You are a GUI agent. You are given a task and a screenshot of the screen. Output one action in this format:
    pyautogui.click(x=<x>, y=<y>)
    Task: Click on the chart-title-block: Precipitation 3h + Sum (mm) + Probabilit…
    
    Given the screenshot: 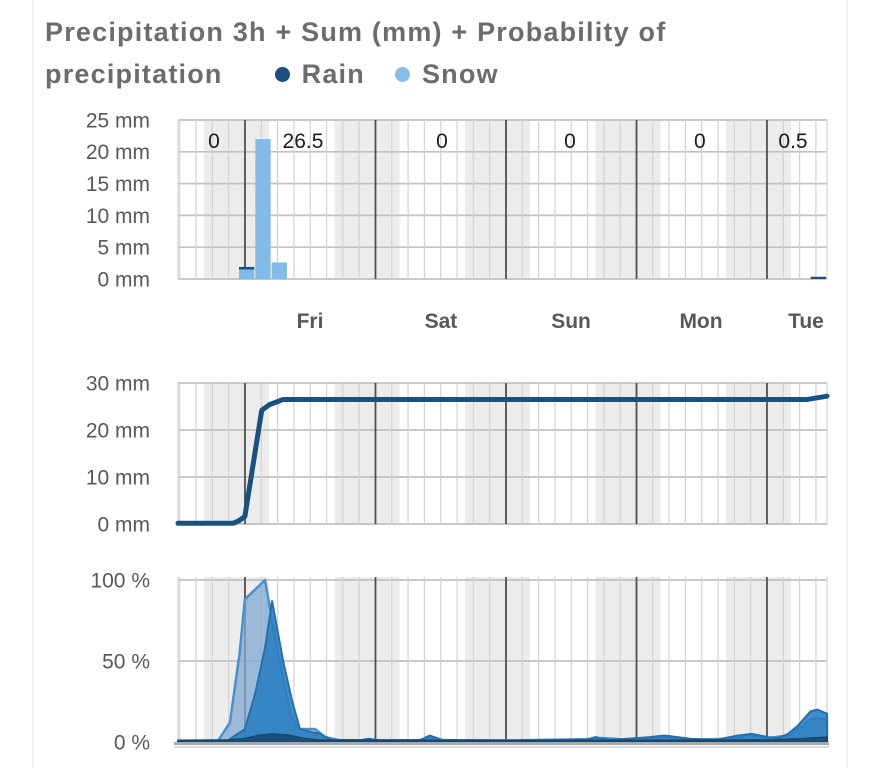 What is the action you would take?
    pyautogui.click(x=355, y=53)
    